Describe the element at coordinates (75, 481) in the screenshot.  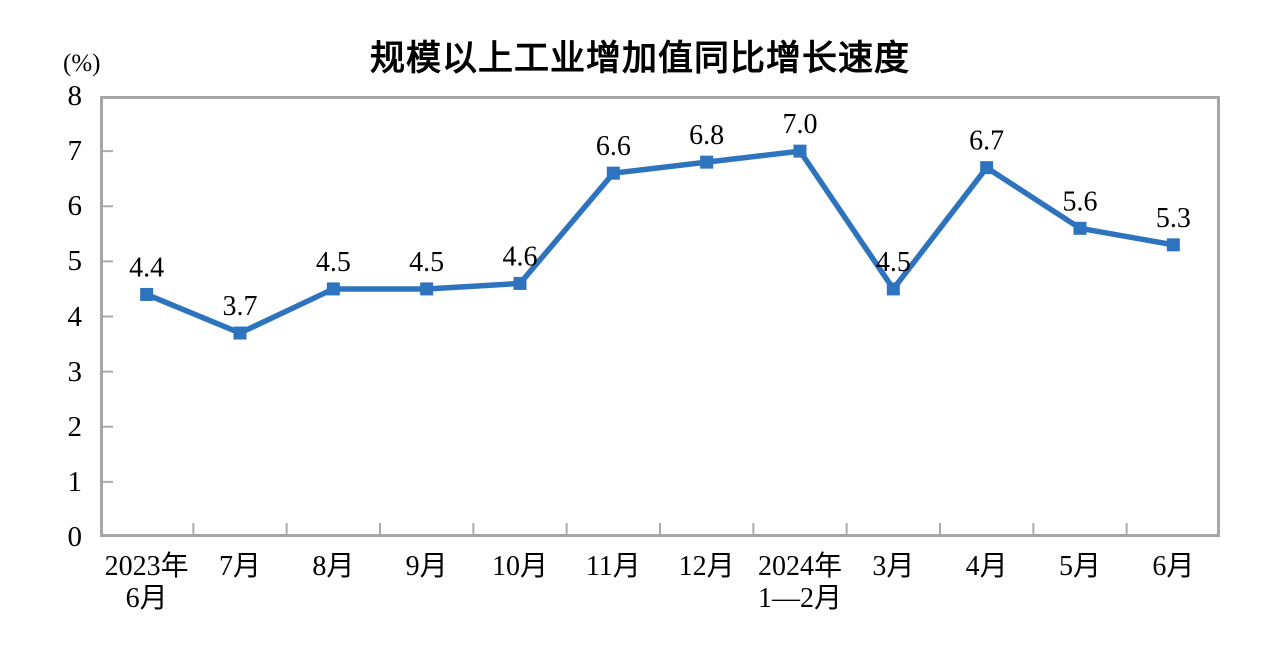
I see `y-axis-tick-label: 1` at that location.